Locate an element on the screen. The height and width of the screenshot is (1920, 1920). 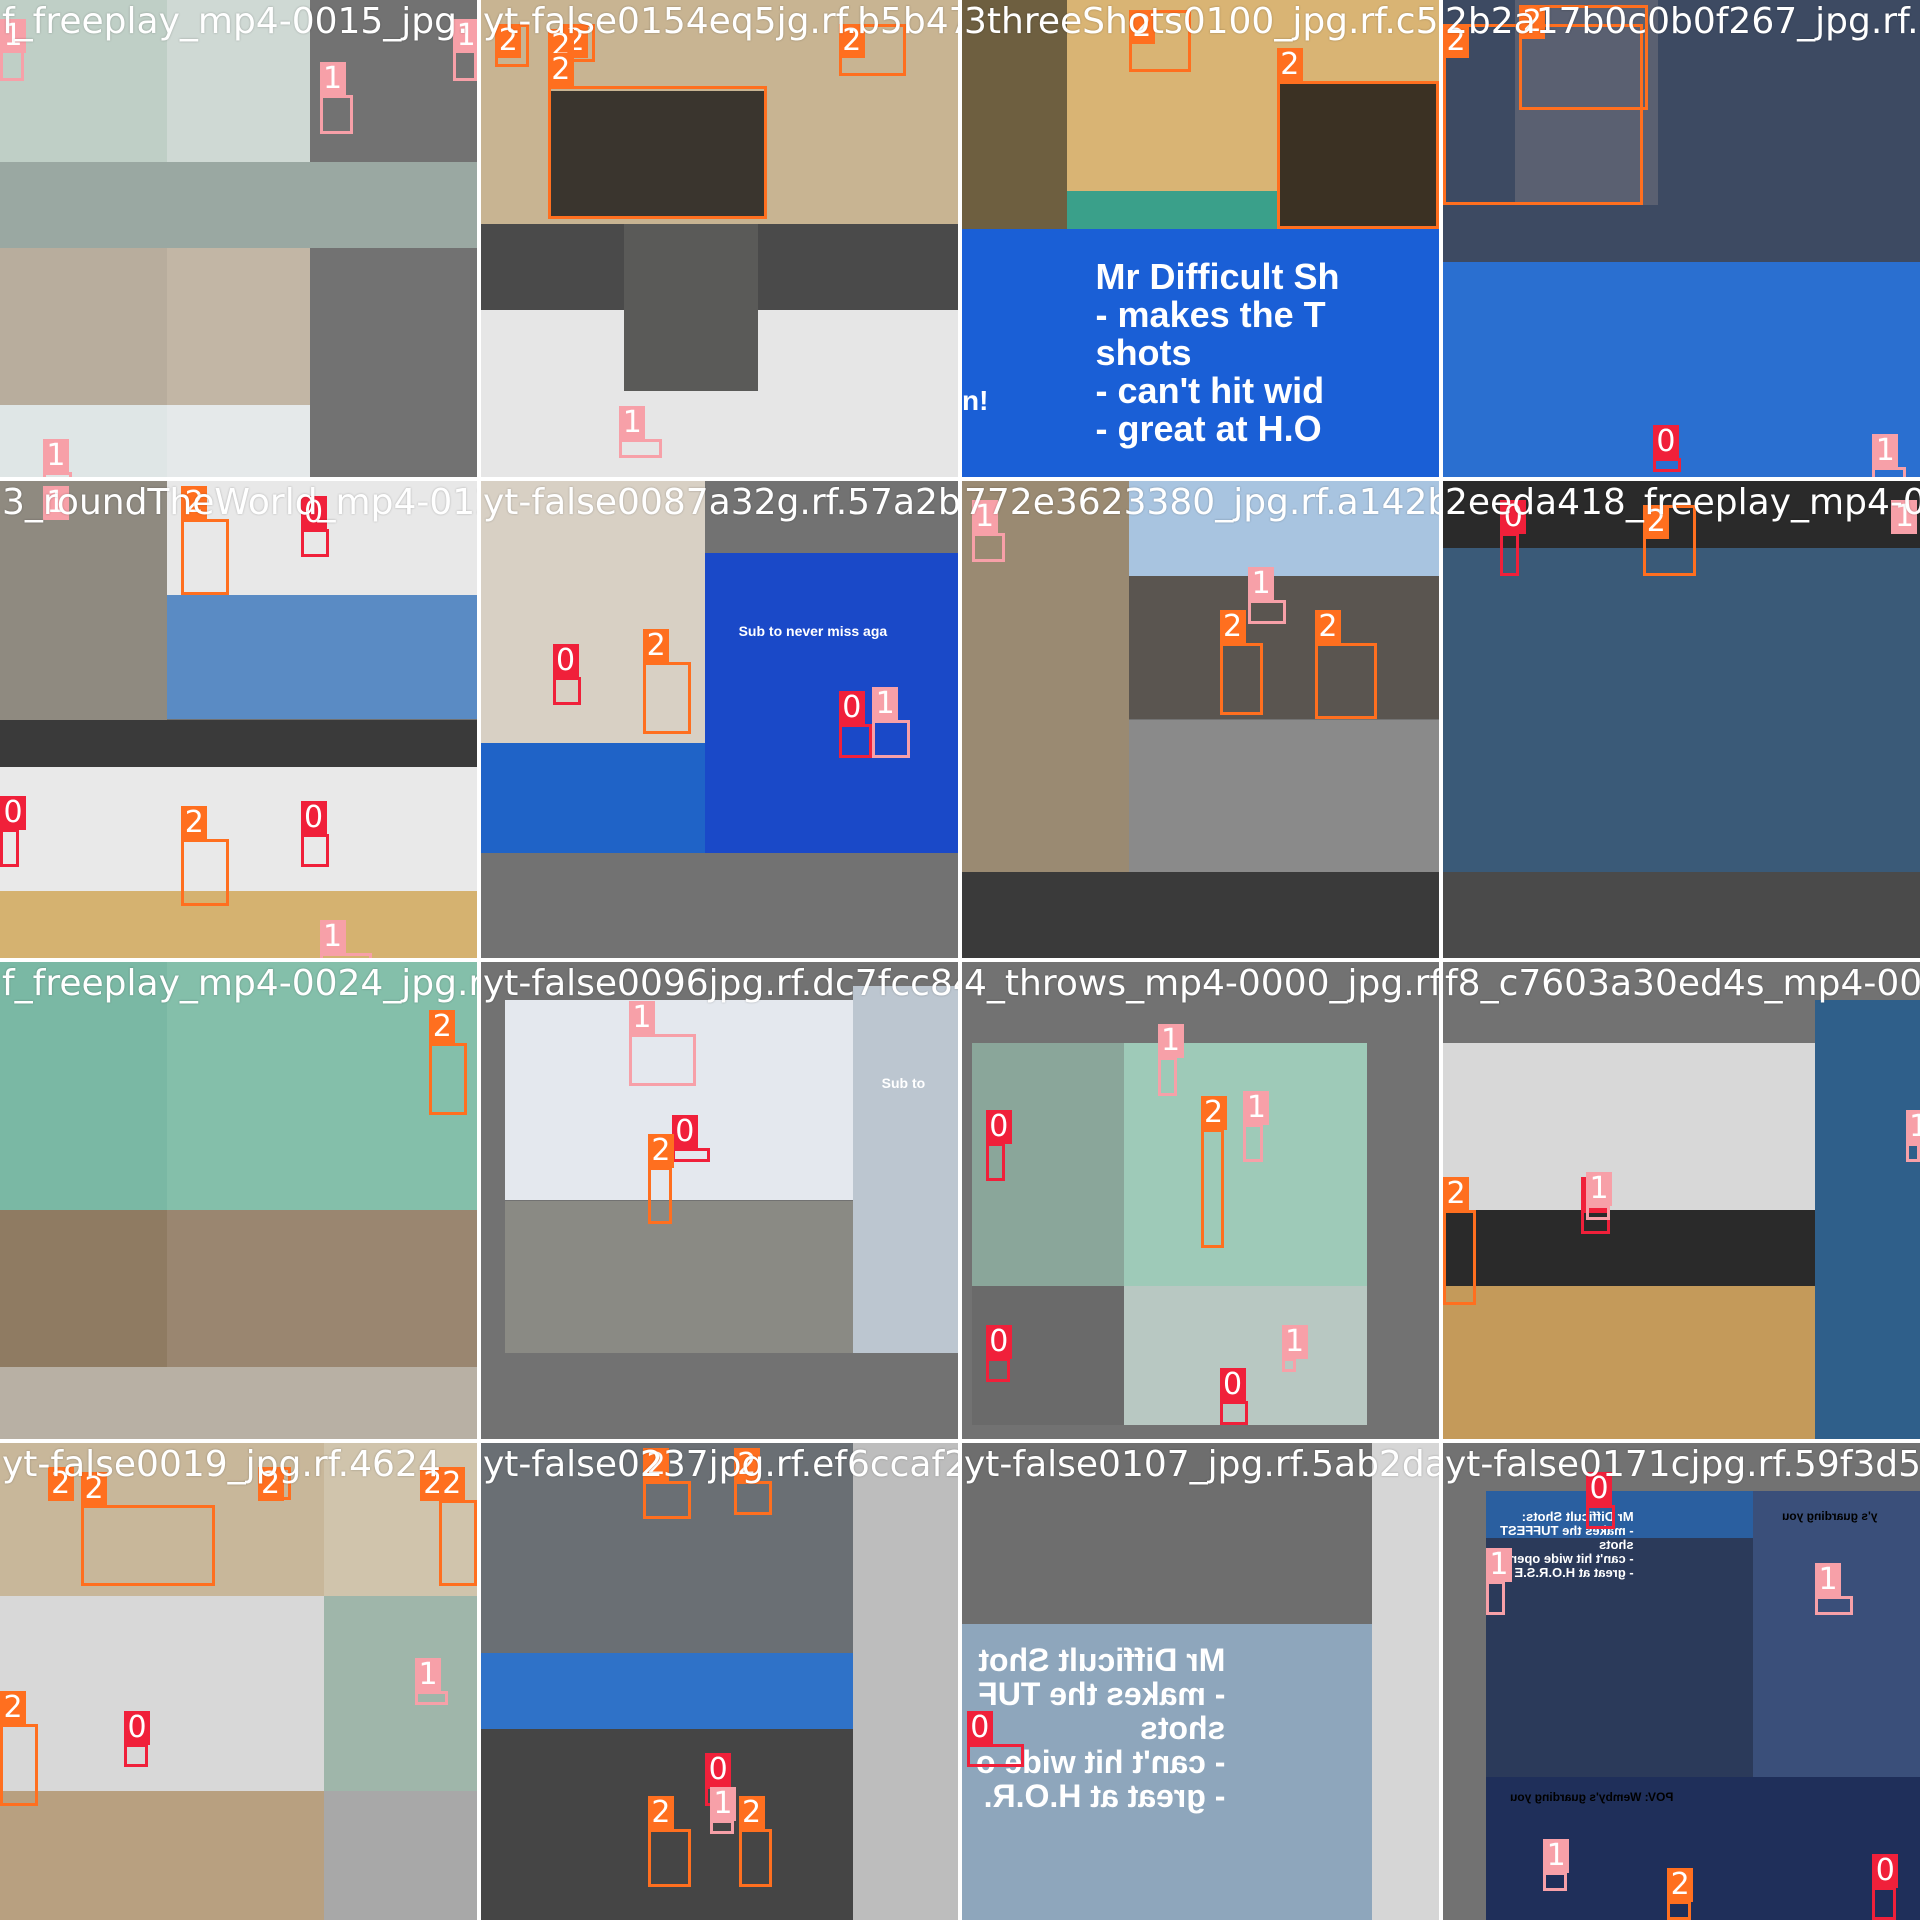
tile-filename-caption: yt-false0154eq5jg.rf.b5b47093 is located at coordinates (720, 21).